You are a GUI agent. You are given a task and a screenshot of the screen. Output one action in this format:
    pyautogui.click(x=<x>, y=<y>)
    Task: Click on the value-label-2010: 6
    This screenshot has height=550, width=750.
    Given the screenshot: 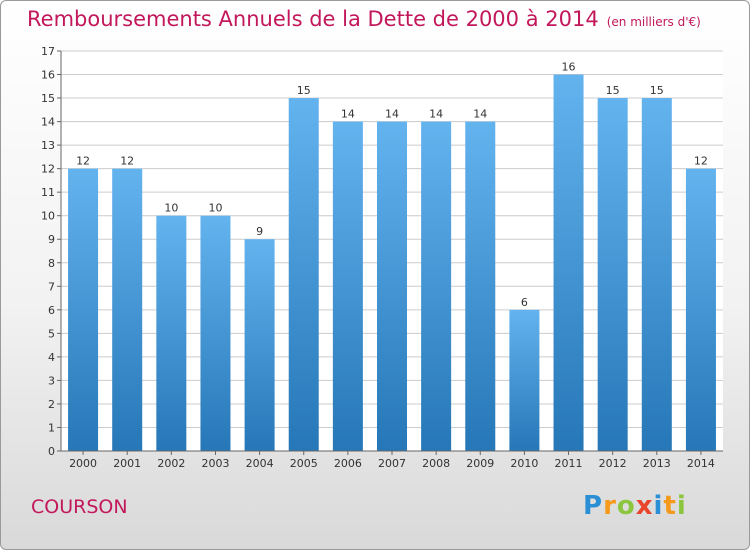 What is the action you would take?
    pyautogui.click(x=524, y=302)
    